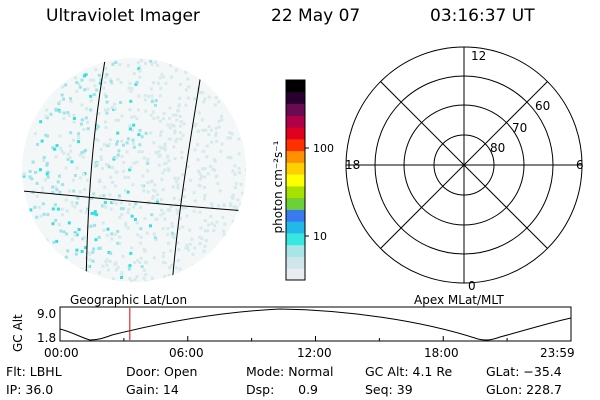 The width and height of the screenshot is (600, 400). I want to click on colorbar-label: photon cm⁻²s⁻¹, so click(278, 187).